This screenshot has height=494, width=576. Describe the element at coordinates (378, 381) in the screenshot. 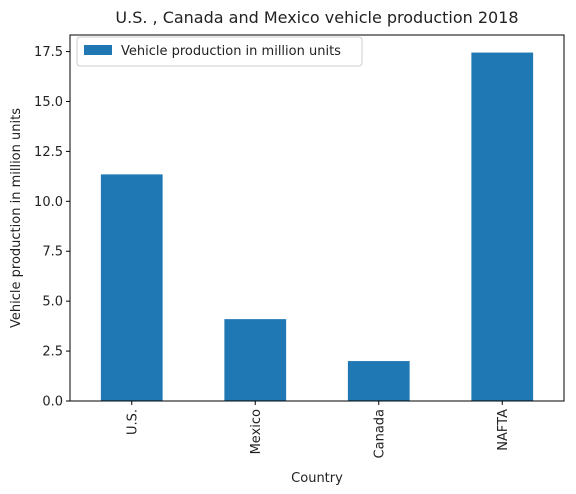

I see `bar-canada` at that location.